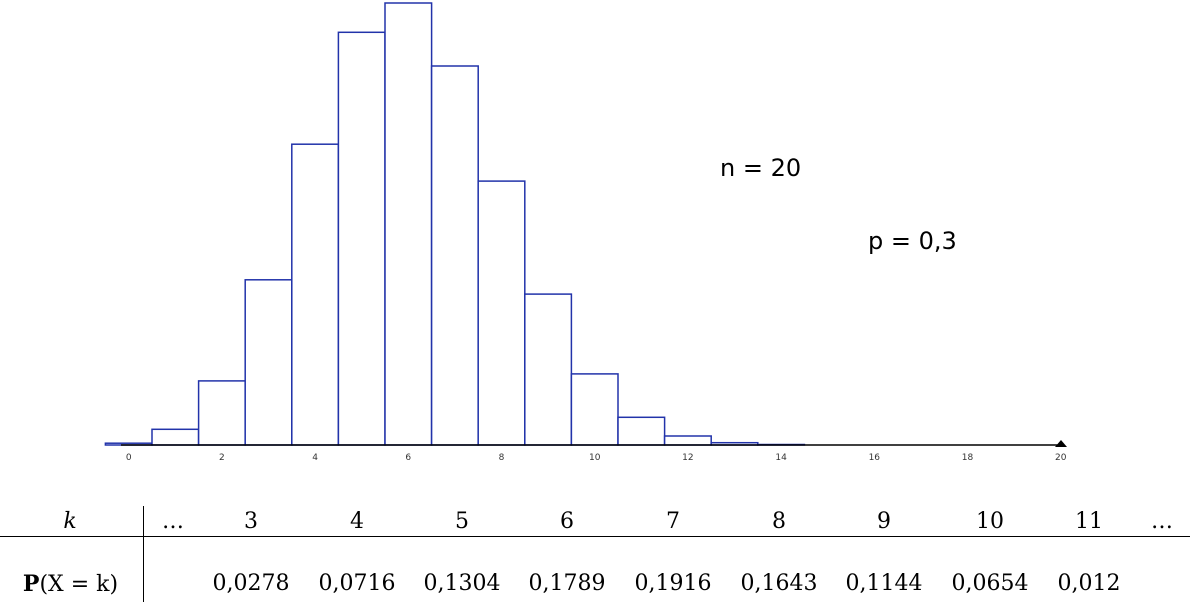 This screenshot has width=1190, height=609. I want to click on histogram-bar-k4, so click(315, 294).